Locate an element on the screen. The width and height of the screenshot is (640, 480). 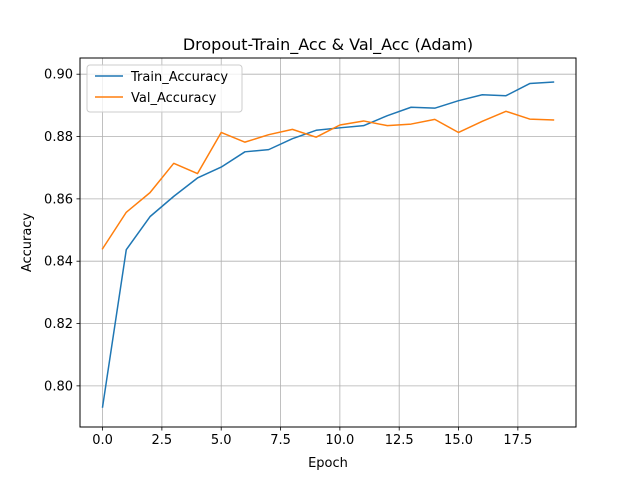
y-tick-label: 0.80 is located at coordinates (58, 386).